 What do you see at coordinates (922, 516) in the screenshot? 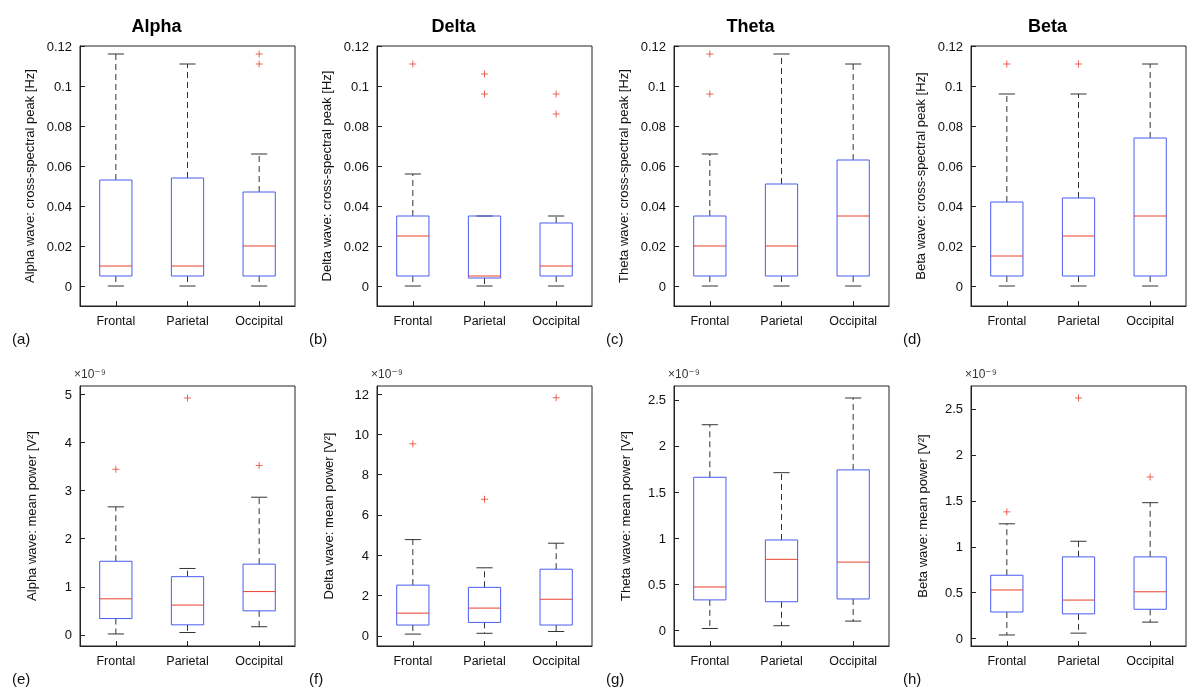
I see `y-axis-title: Beta wave: mean power [V²]` at bounding box center [922, 516].